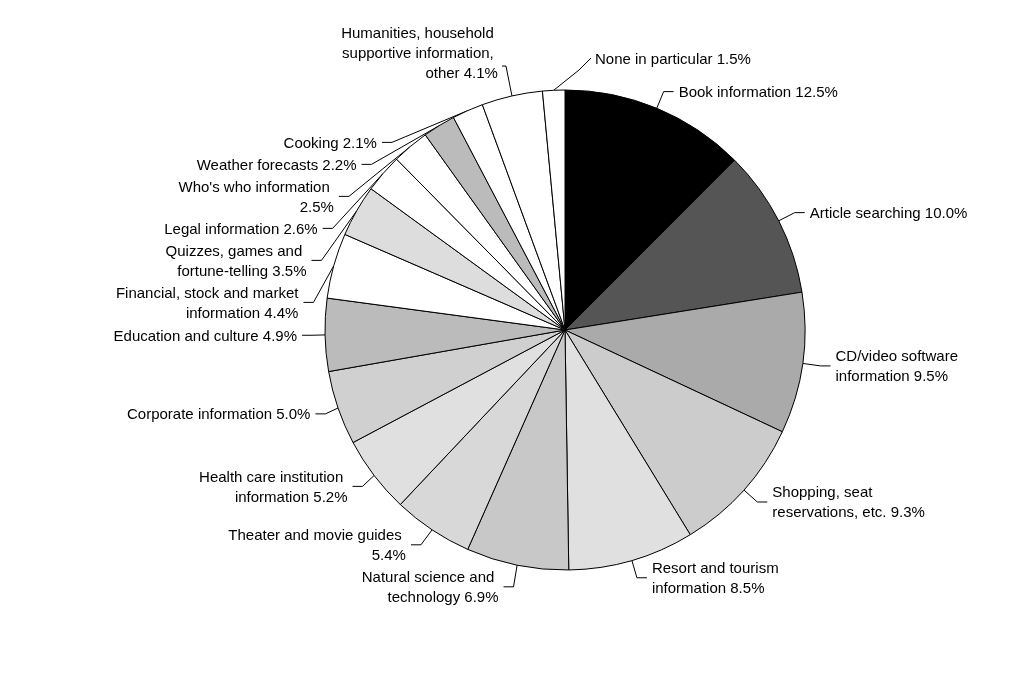 This screenshot has height=695, width=1035. I want to click on slice-label: Education and culture 4.9%, so click(205, 335).